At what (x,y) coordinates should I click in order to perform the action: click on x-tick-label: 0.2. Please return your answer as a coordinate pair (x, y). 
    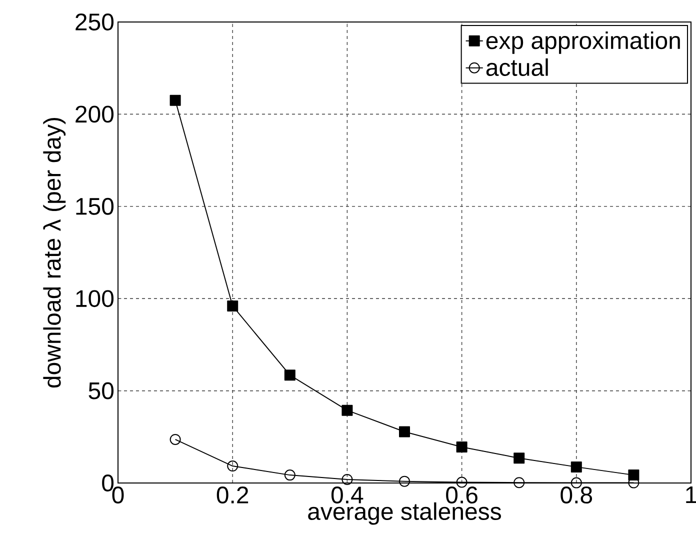
    Looking at the image, I should click on (232, 495).